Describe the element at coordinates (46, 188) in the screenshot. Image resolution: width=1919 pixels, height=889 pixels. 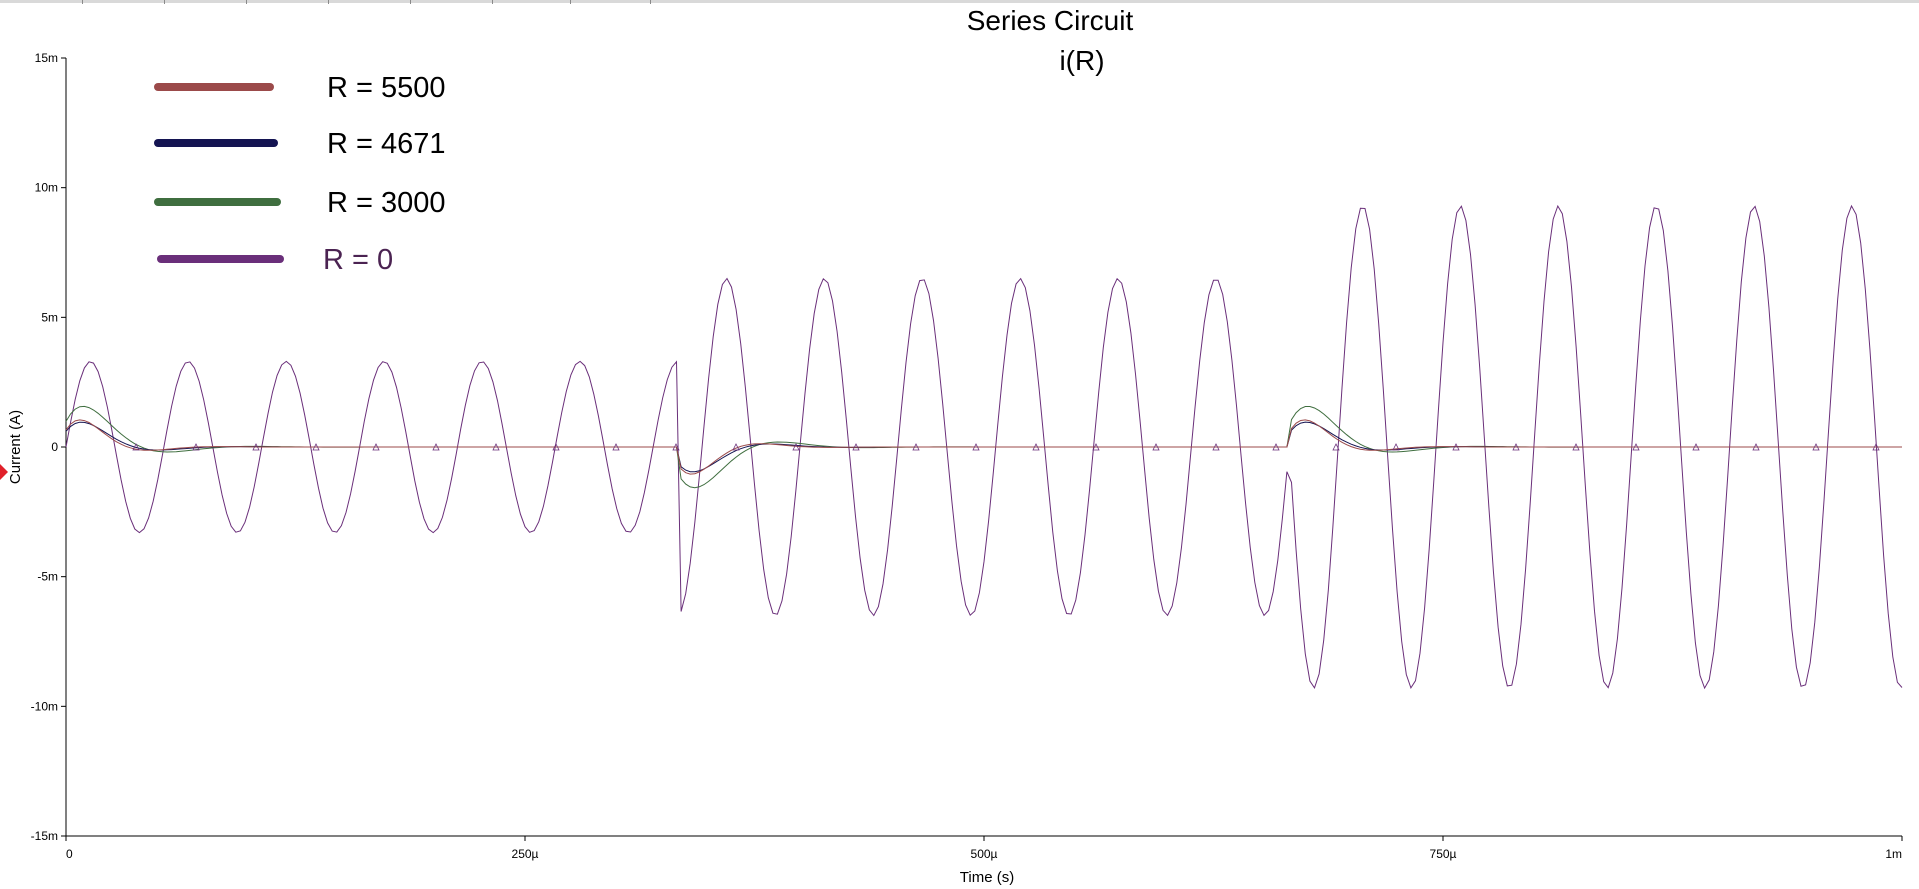
I see `y-tick-label: 10m` at that location.